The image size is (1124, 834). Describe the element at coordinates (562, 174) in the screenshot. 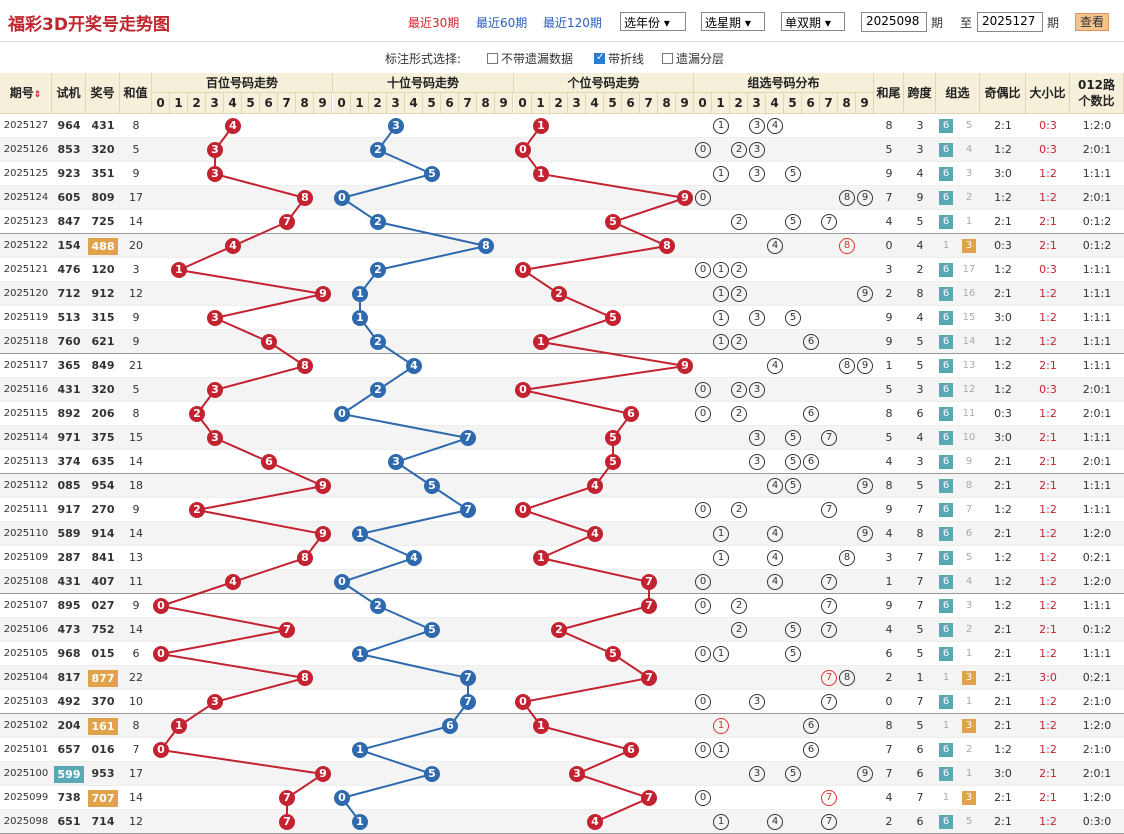

I see `table-row: 2025125 923 351 9 3 5 1 1 3 5 9 4 6 3 3:0 1:2 1:1:1` at that location.